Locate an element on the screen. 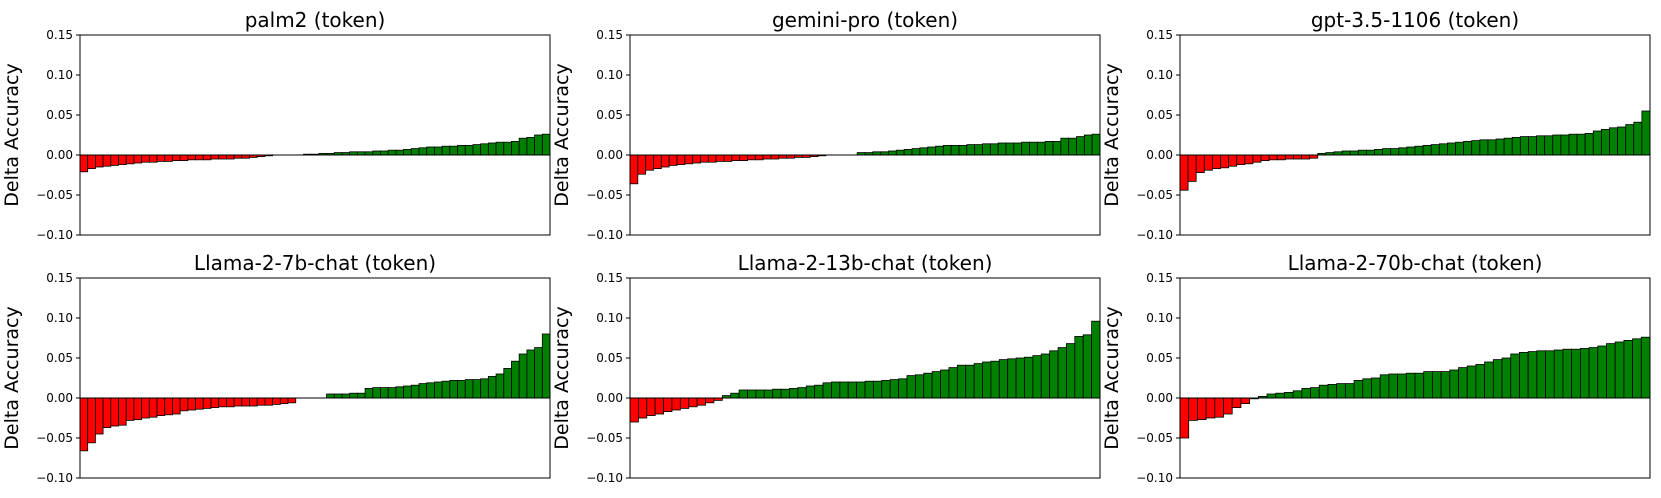  axes-frame is located at coordinates (865, 378).